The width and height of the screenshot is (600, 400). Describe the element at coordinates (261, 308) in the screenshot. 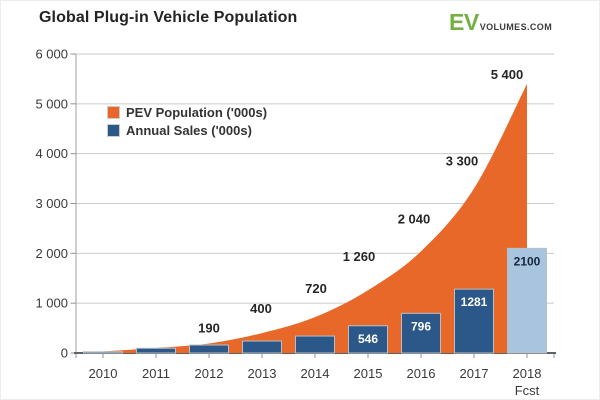

I see `area-value-label: 400` at that location.